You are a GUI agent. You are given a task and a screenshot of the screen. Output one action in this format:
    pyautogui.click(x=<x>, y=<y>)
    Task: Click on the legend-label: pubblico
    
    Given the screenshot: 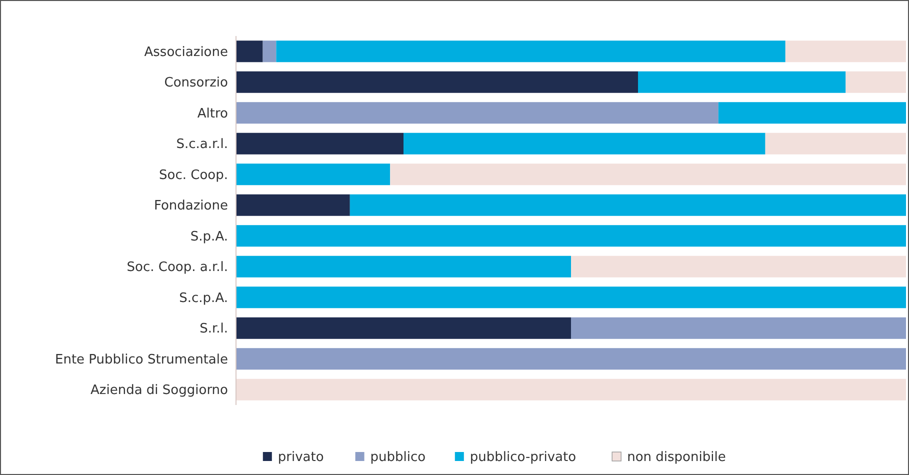 What is the action you would take?
    pyautogui.click(x=398, y=457)
    